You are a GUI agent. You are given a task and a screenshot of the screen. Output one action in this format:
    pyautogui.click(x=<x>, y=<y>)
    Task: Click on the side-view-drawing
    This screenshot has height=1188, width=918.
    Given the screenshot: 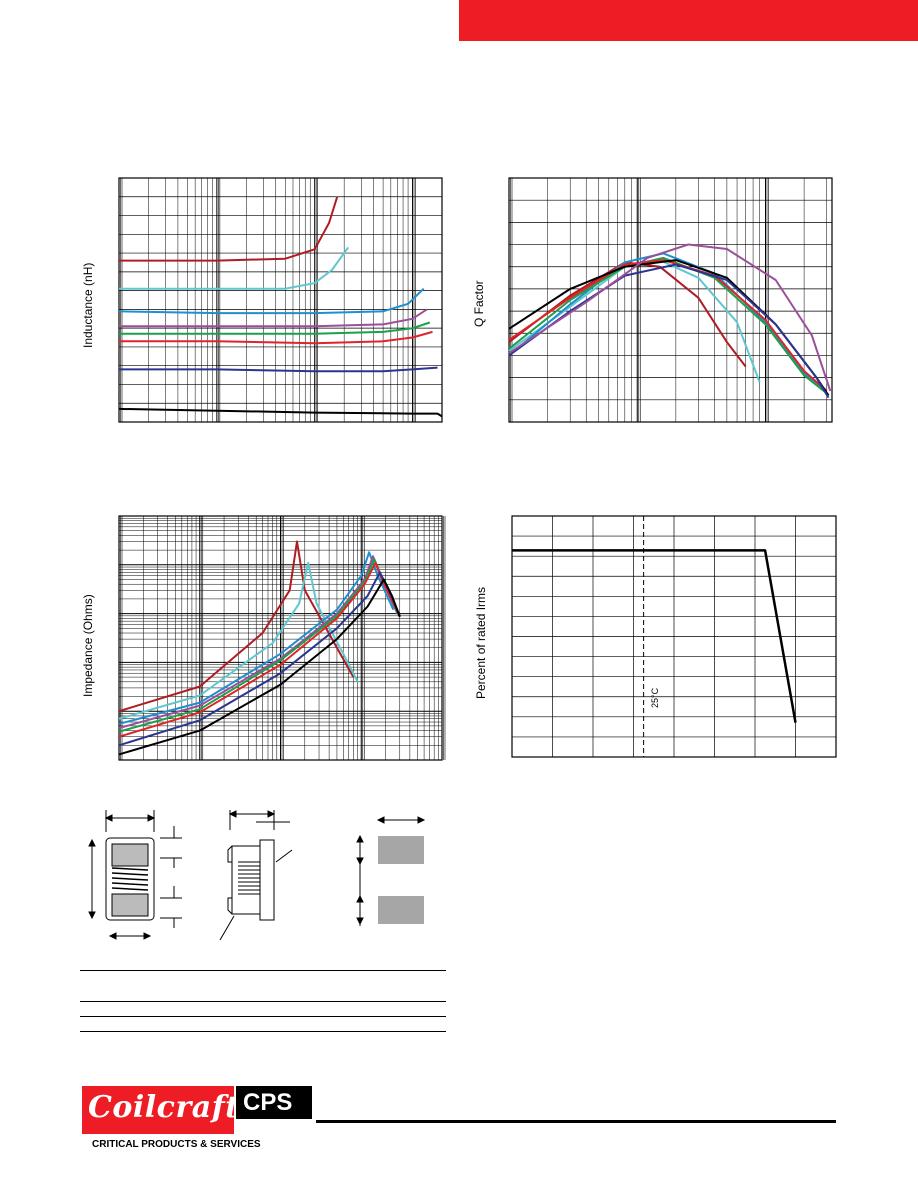 What is the action you would take?
    pyautogui.click(x=256, y=875)
    